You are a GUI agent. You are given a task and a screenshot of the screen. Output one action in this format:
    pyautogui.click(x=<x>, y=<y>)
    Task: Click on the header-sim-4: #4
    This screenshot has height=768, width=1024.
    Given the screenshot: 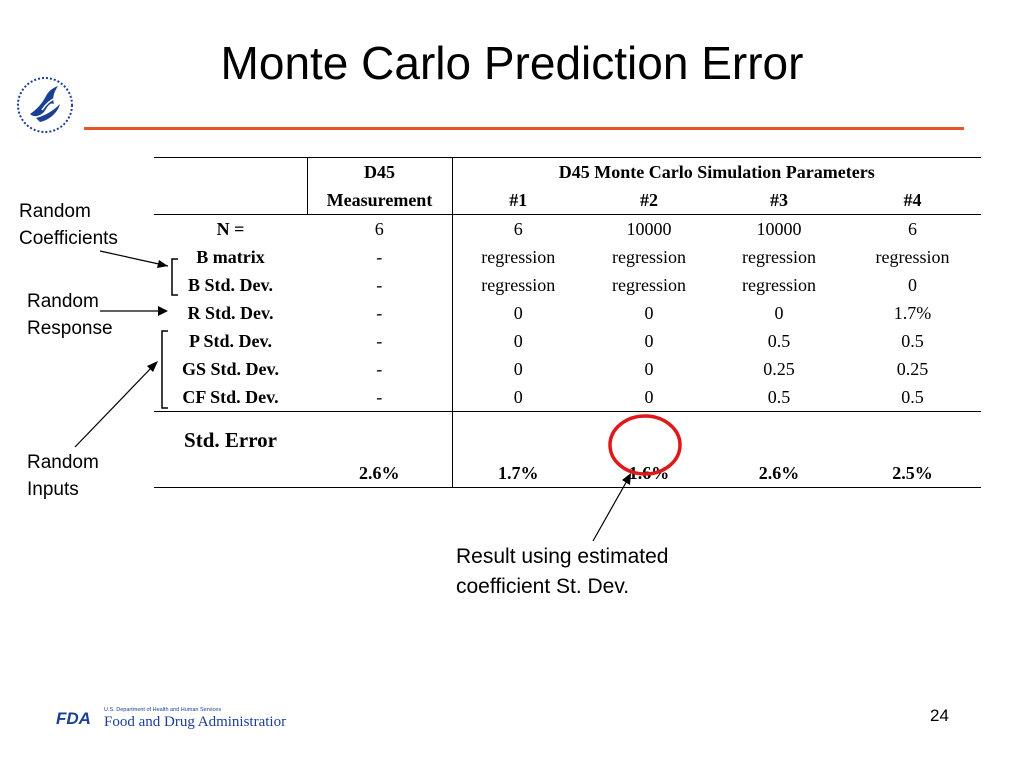 What is the action you would take?
    pyautogui.click(x=912, y=200)
    